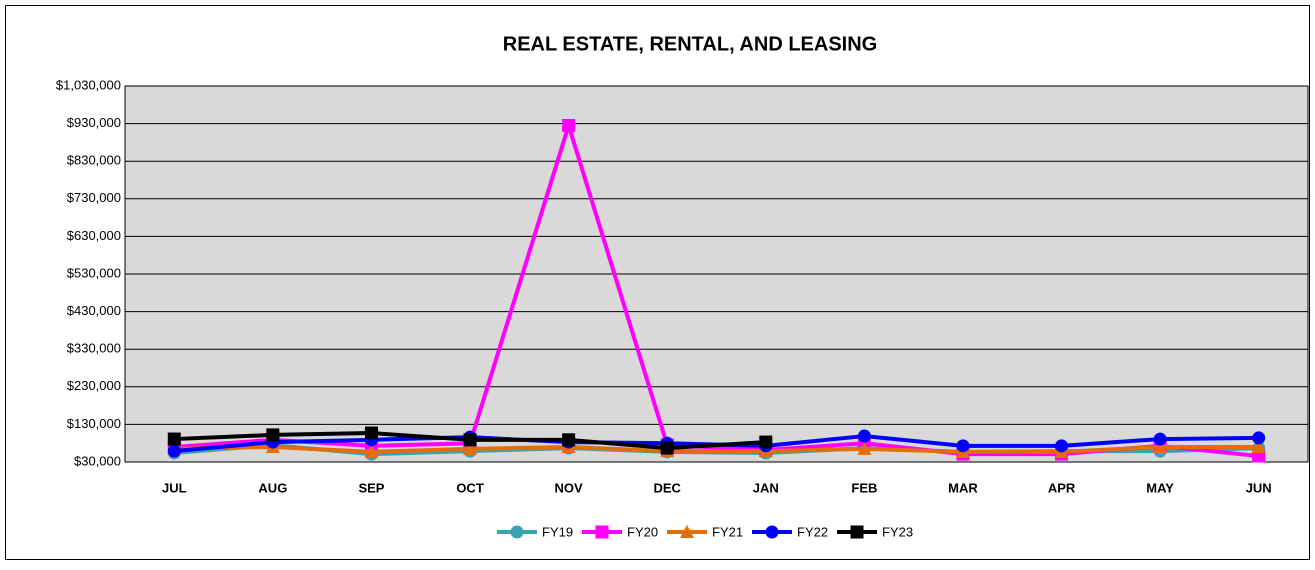  What do you see at coordinates (569, 487) in the screenshot?
I see `x-tick-label: NOV` at bounding box center [569, 487].